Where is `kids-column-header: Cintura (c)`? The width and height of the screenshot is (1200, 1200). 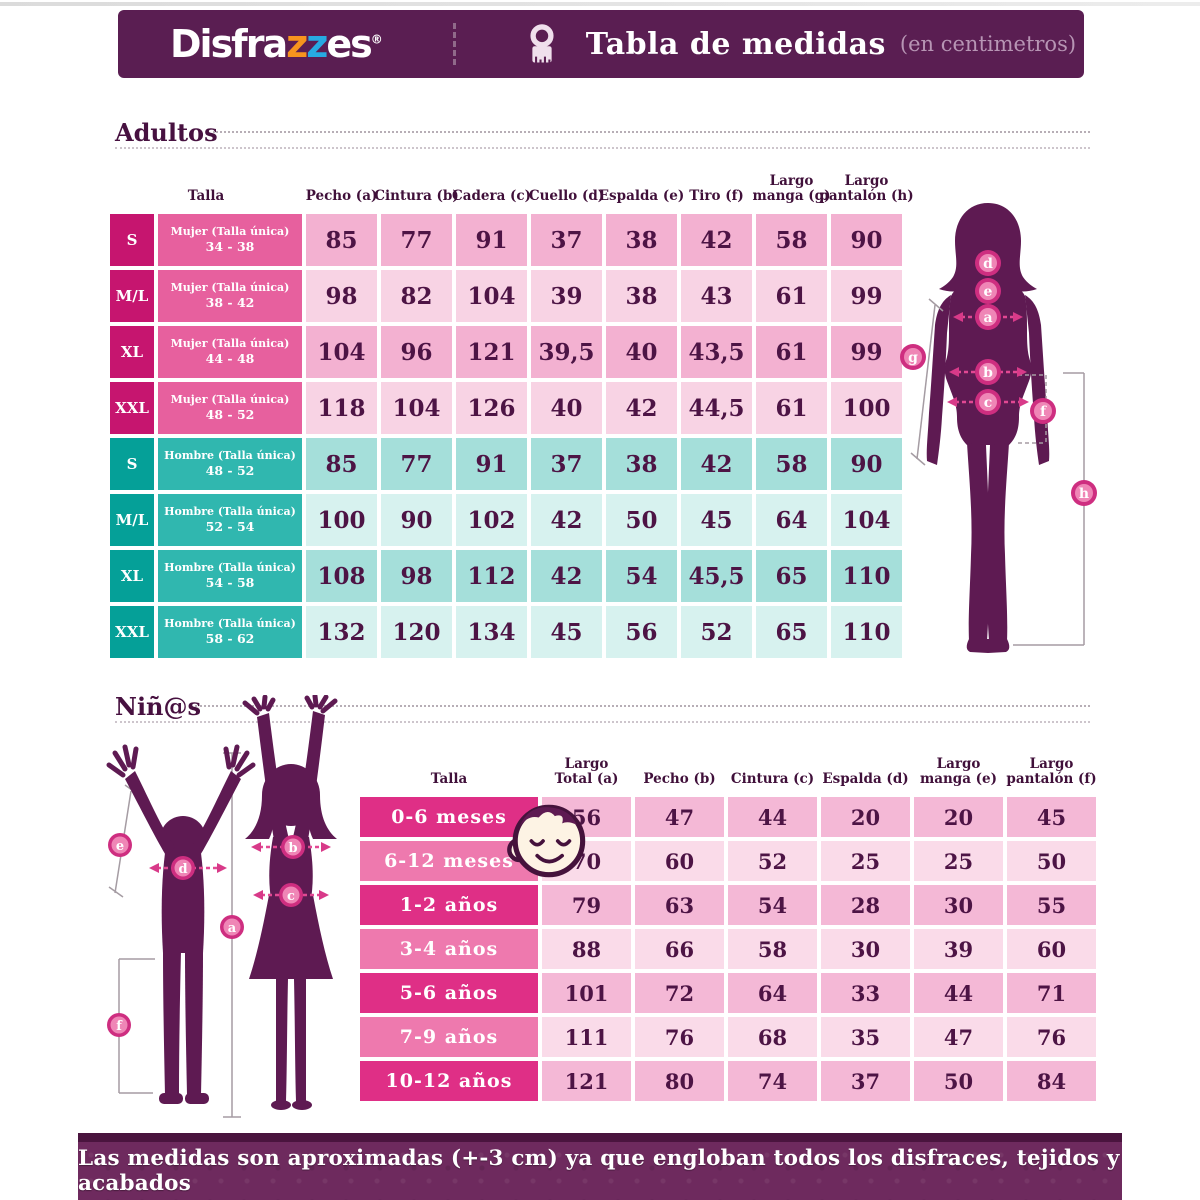 kids-column-header: Cintura (c) is located at coordinates (772, 778).